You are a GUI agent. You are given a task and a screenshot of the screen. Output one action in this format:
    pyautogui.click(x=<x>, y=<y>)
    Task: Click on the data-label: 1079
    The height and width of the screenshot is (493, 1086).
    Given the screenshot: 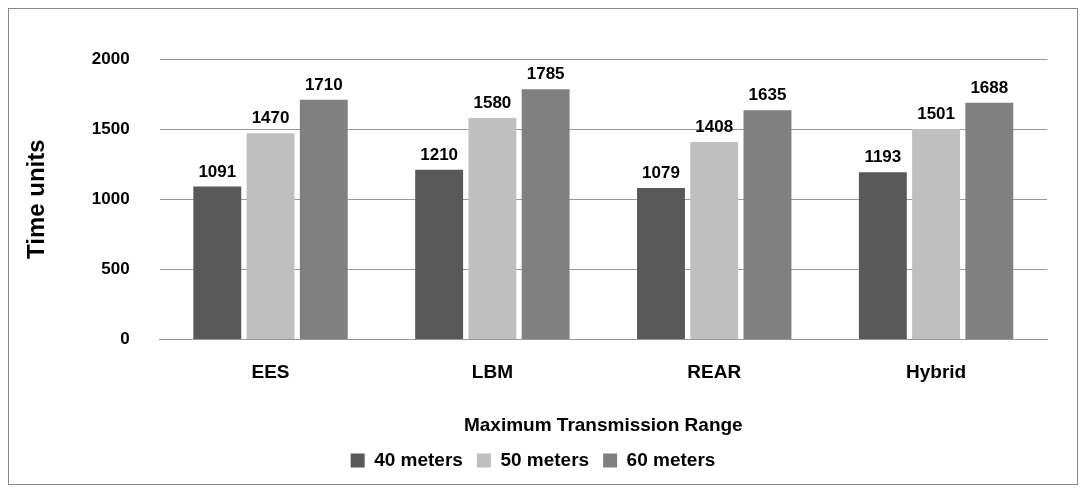 What is the action you would take?
    pyautogui.click(x=661, y=173)
    